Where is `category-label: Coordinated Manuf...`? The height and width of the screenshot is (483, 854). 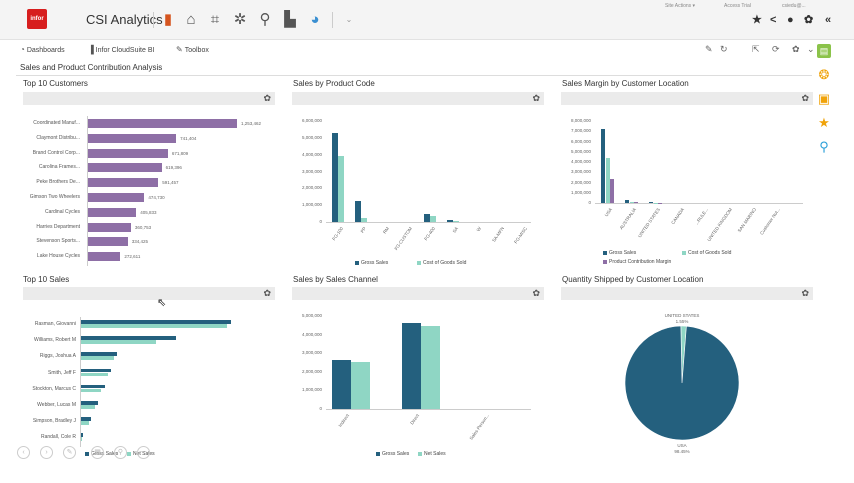 category-label: Coordinated Manuf... is located at coordinates (56, 123).